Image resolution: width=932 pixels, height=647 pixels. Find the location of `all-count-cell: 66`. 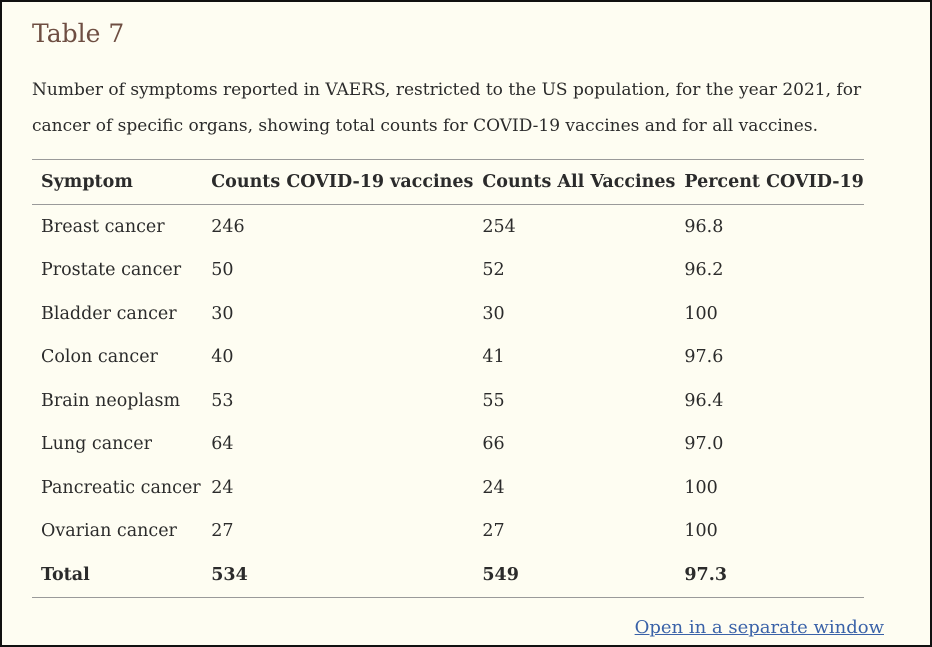

all-count-cell: 66 is located at coordinates (493, 444).